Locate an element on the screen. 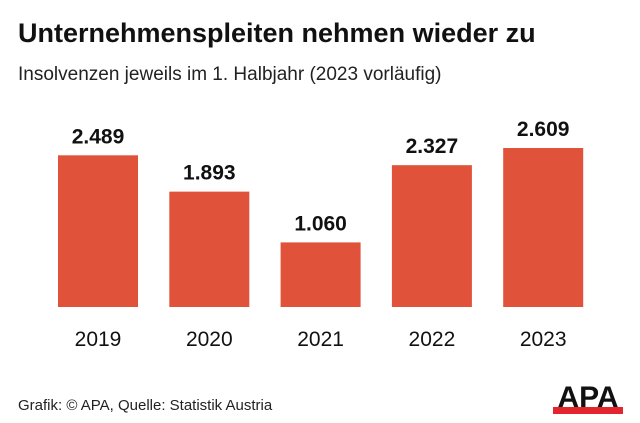 The image size is (640, 423). value-label: 2.327 is located at coordinates (432, 146).